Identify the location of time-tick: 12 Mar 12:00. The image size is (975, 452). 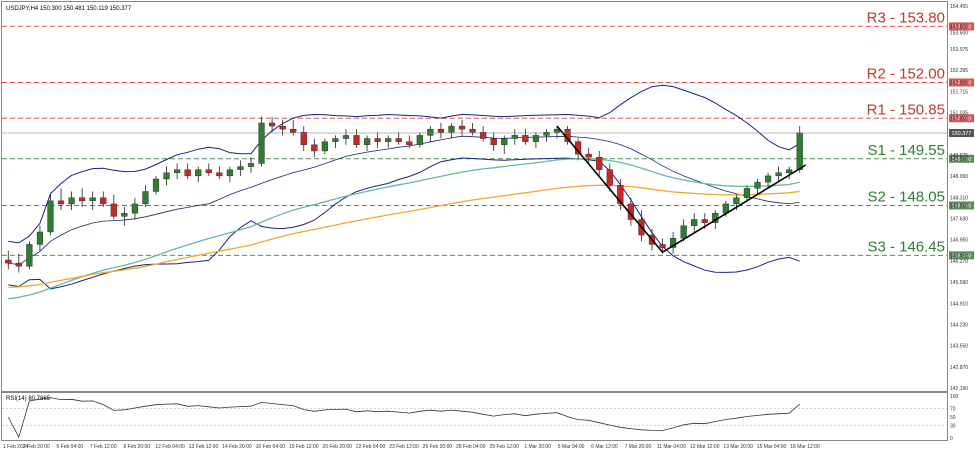
(705, 447).